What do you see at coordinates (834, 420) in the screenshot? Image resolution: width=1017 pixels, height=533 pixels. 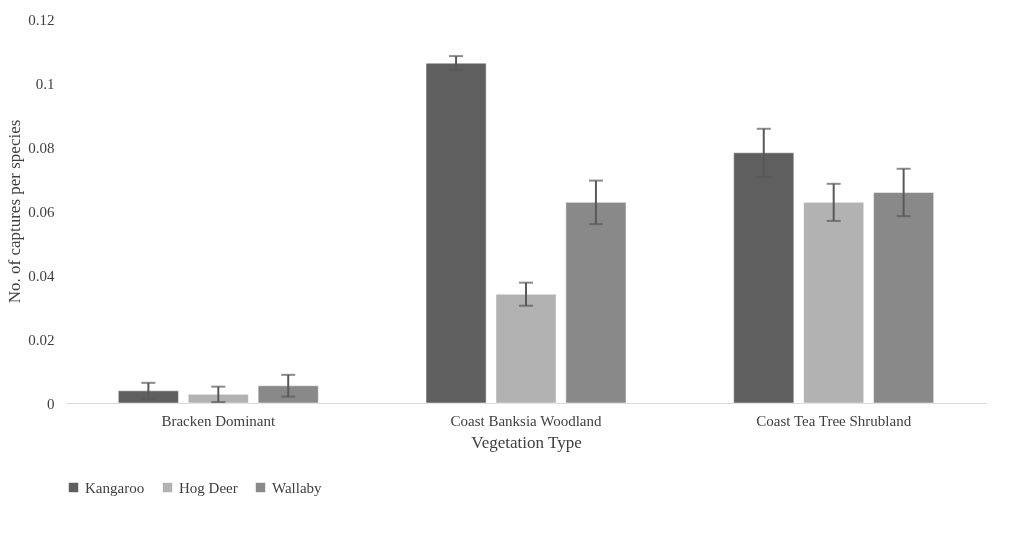 I see `x-tick-label: Coast Tea Tree Shrubland` at bounding box center [834, 420].